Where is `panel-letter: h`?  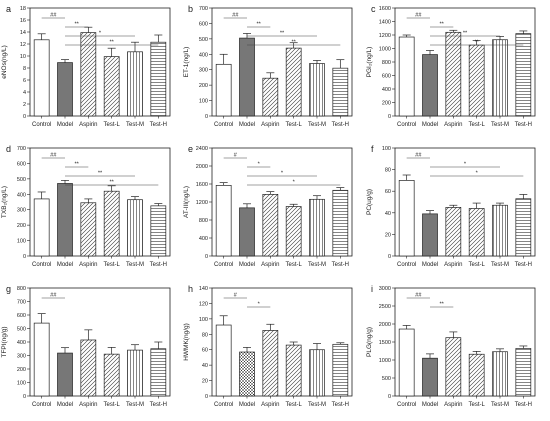
panel-letter: h is located at coordinates (190, 289).